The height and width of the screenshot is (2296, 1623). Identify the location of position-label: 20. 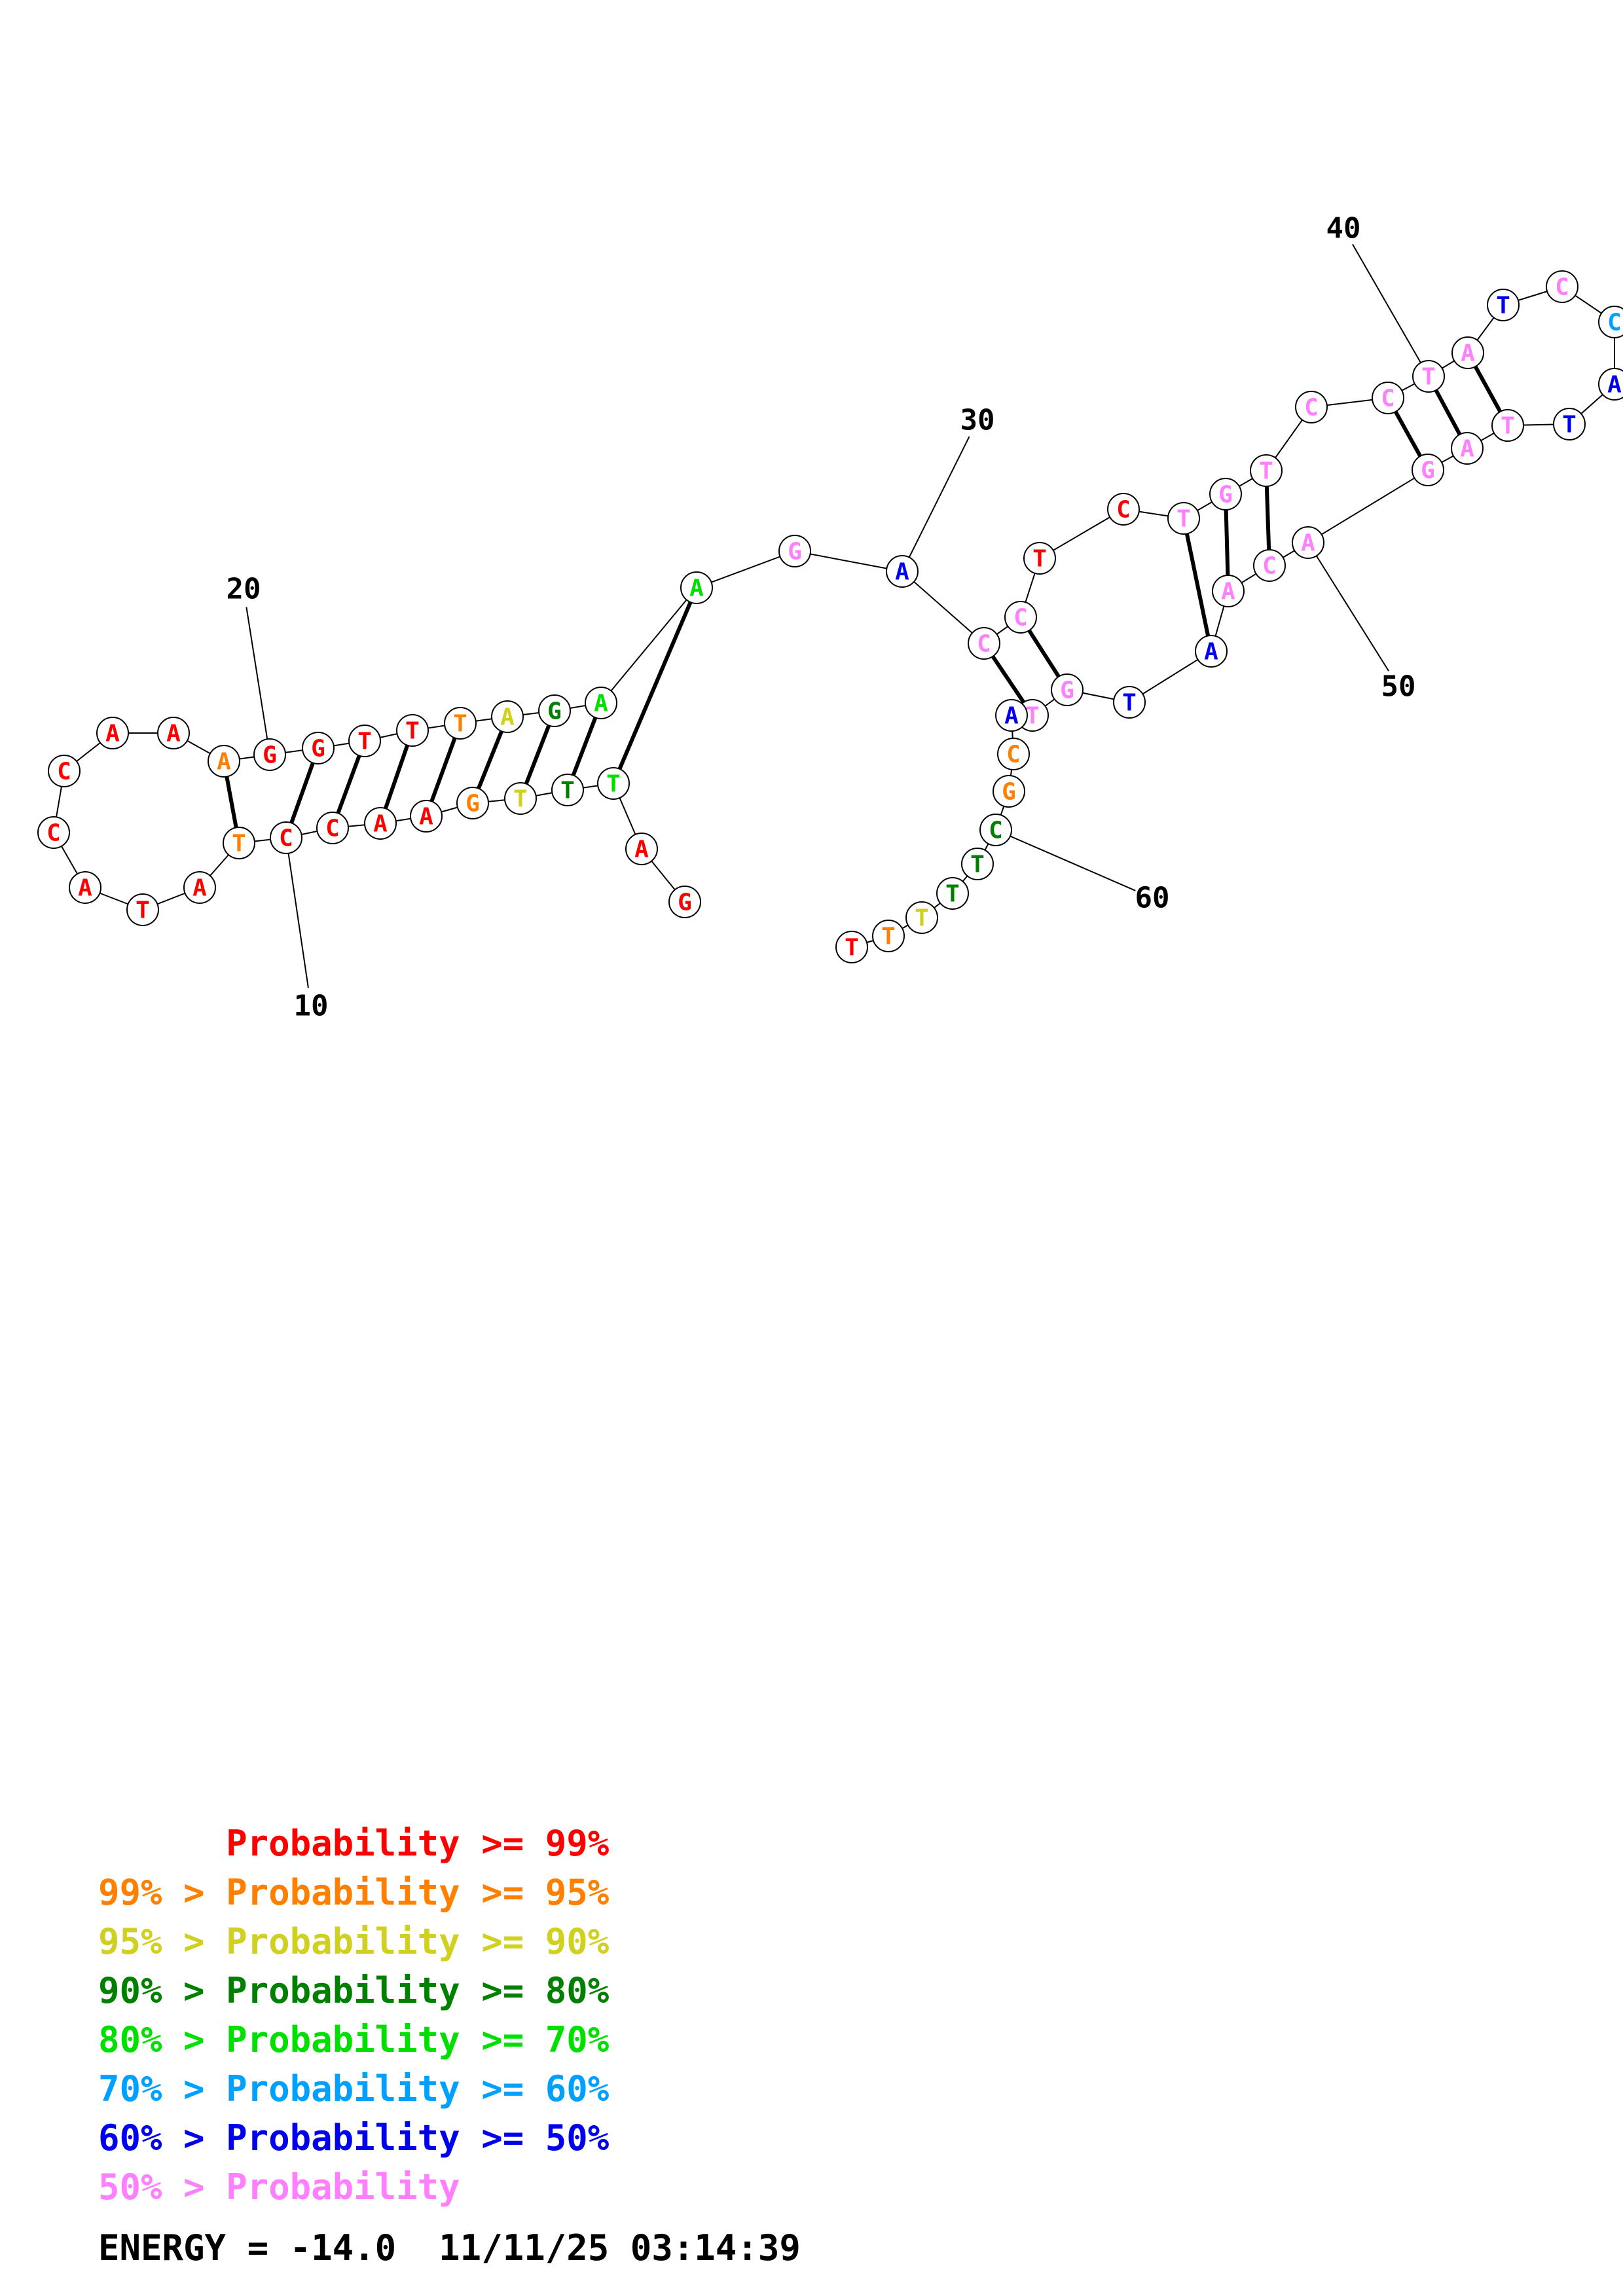
(244, 589).